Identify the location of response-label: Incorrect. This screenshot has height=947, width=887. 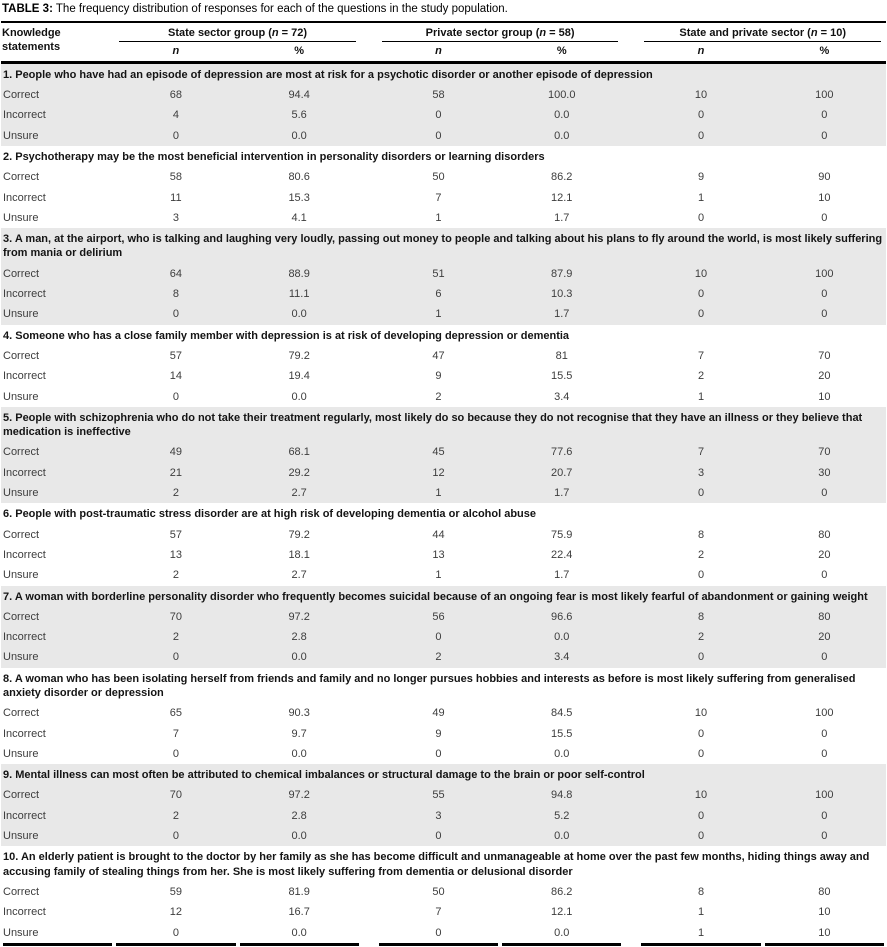
(24, 912).